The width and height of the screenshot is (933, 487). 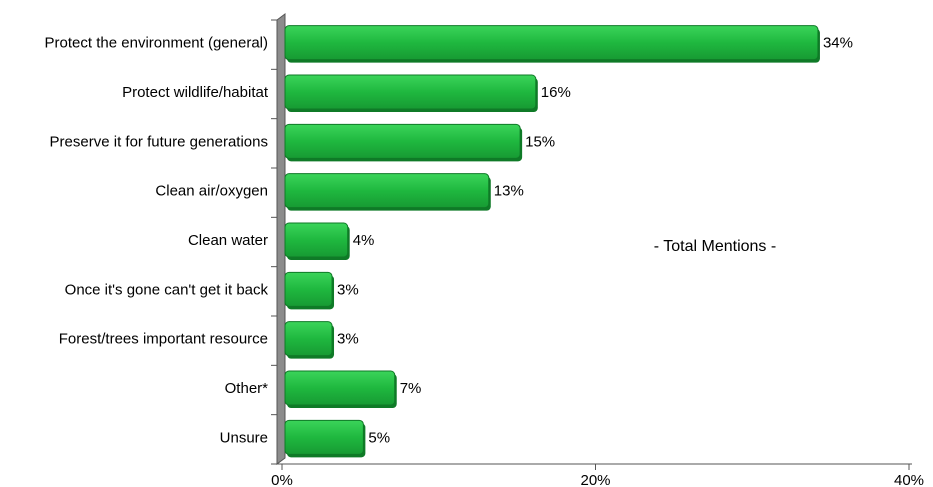 What do you see at coordinates (364, 240) in the screenshot?
I see `value-label: 4%` at bounding box center [364, 240].